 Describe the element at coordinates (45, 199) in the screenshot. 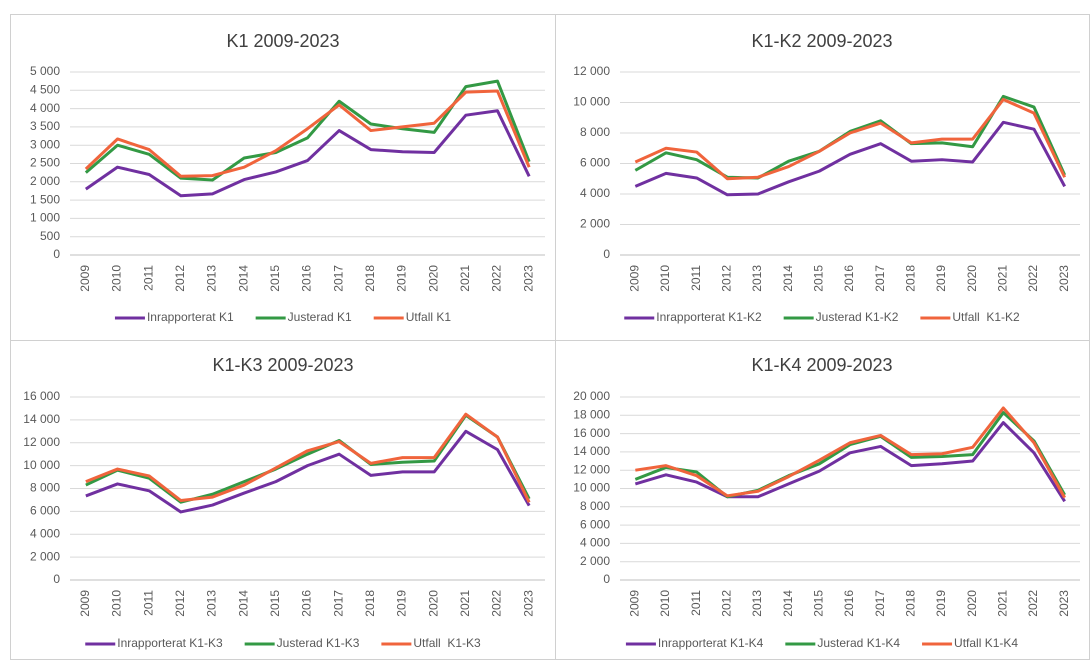

I see `y-tick-label: 1 500` at that location.